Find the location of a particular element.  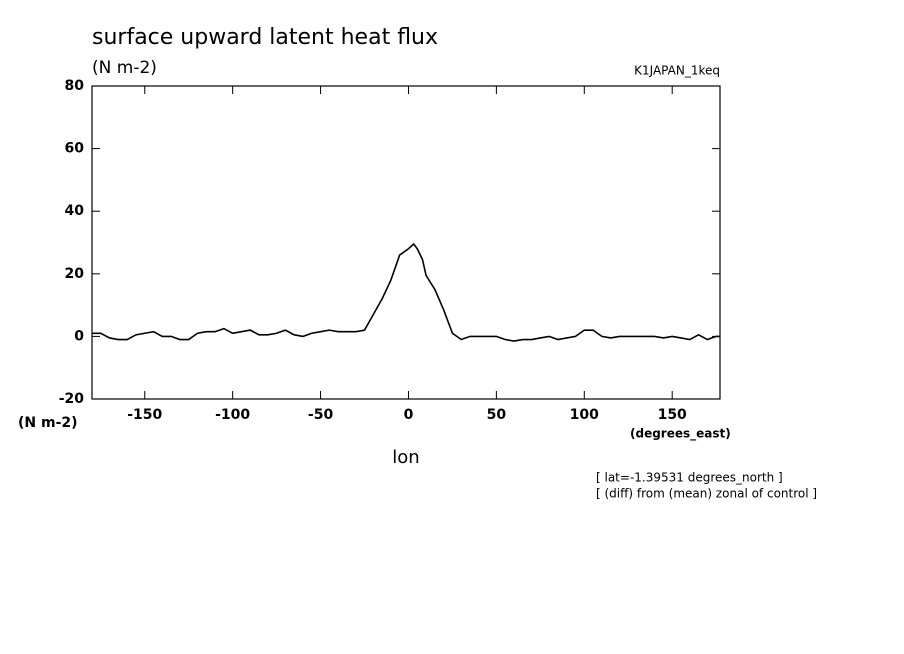

x-tick-label: 0 is located at coordinates (409, 415).